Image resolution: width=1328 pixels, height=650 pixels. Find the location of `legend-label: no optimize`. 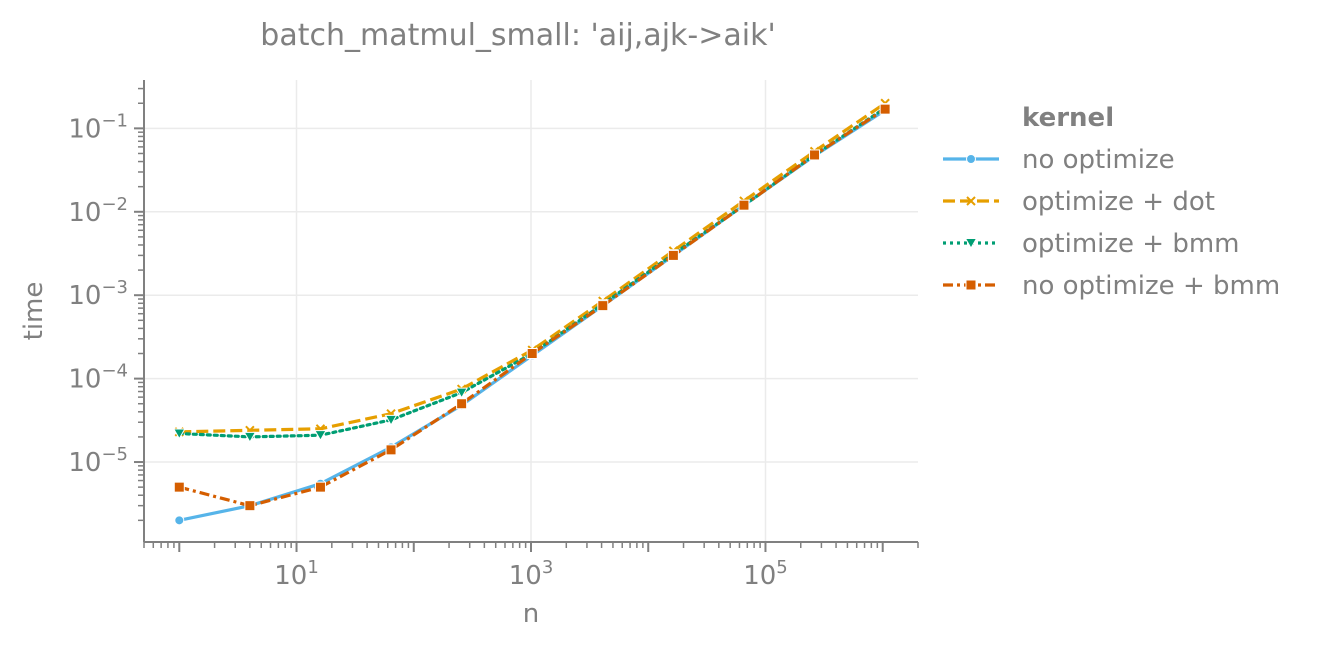

legend-label: no optimize is located at coordinates (1098, 160).